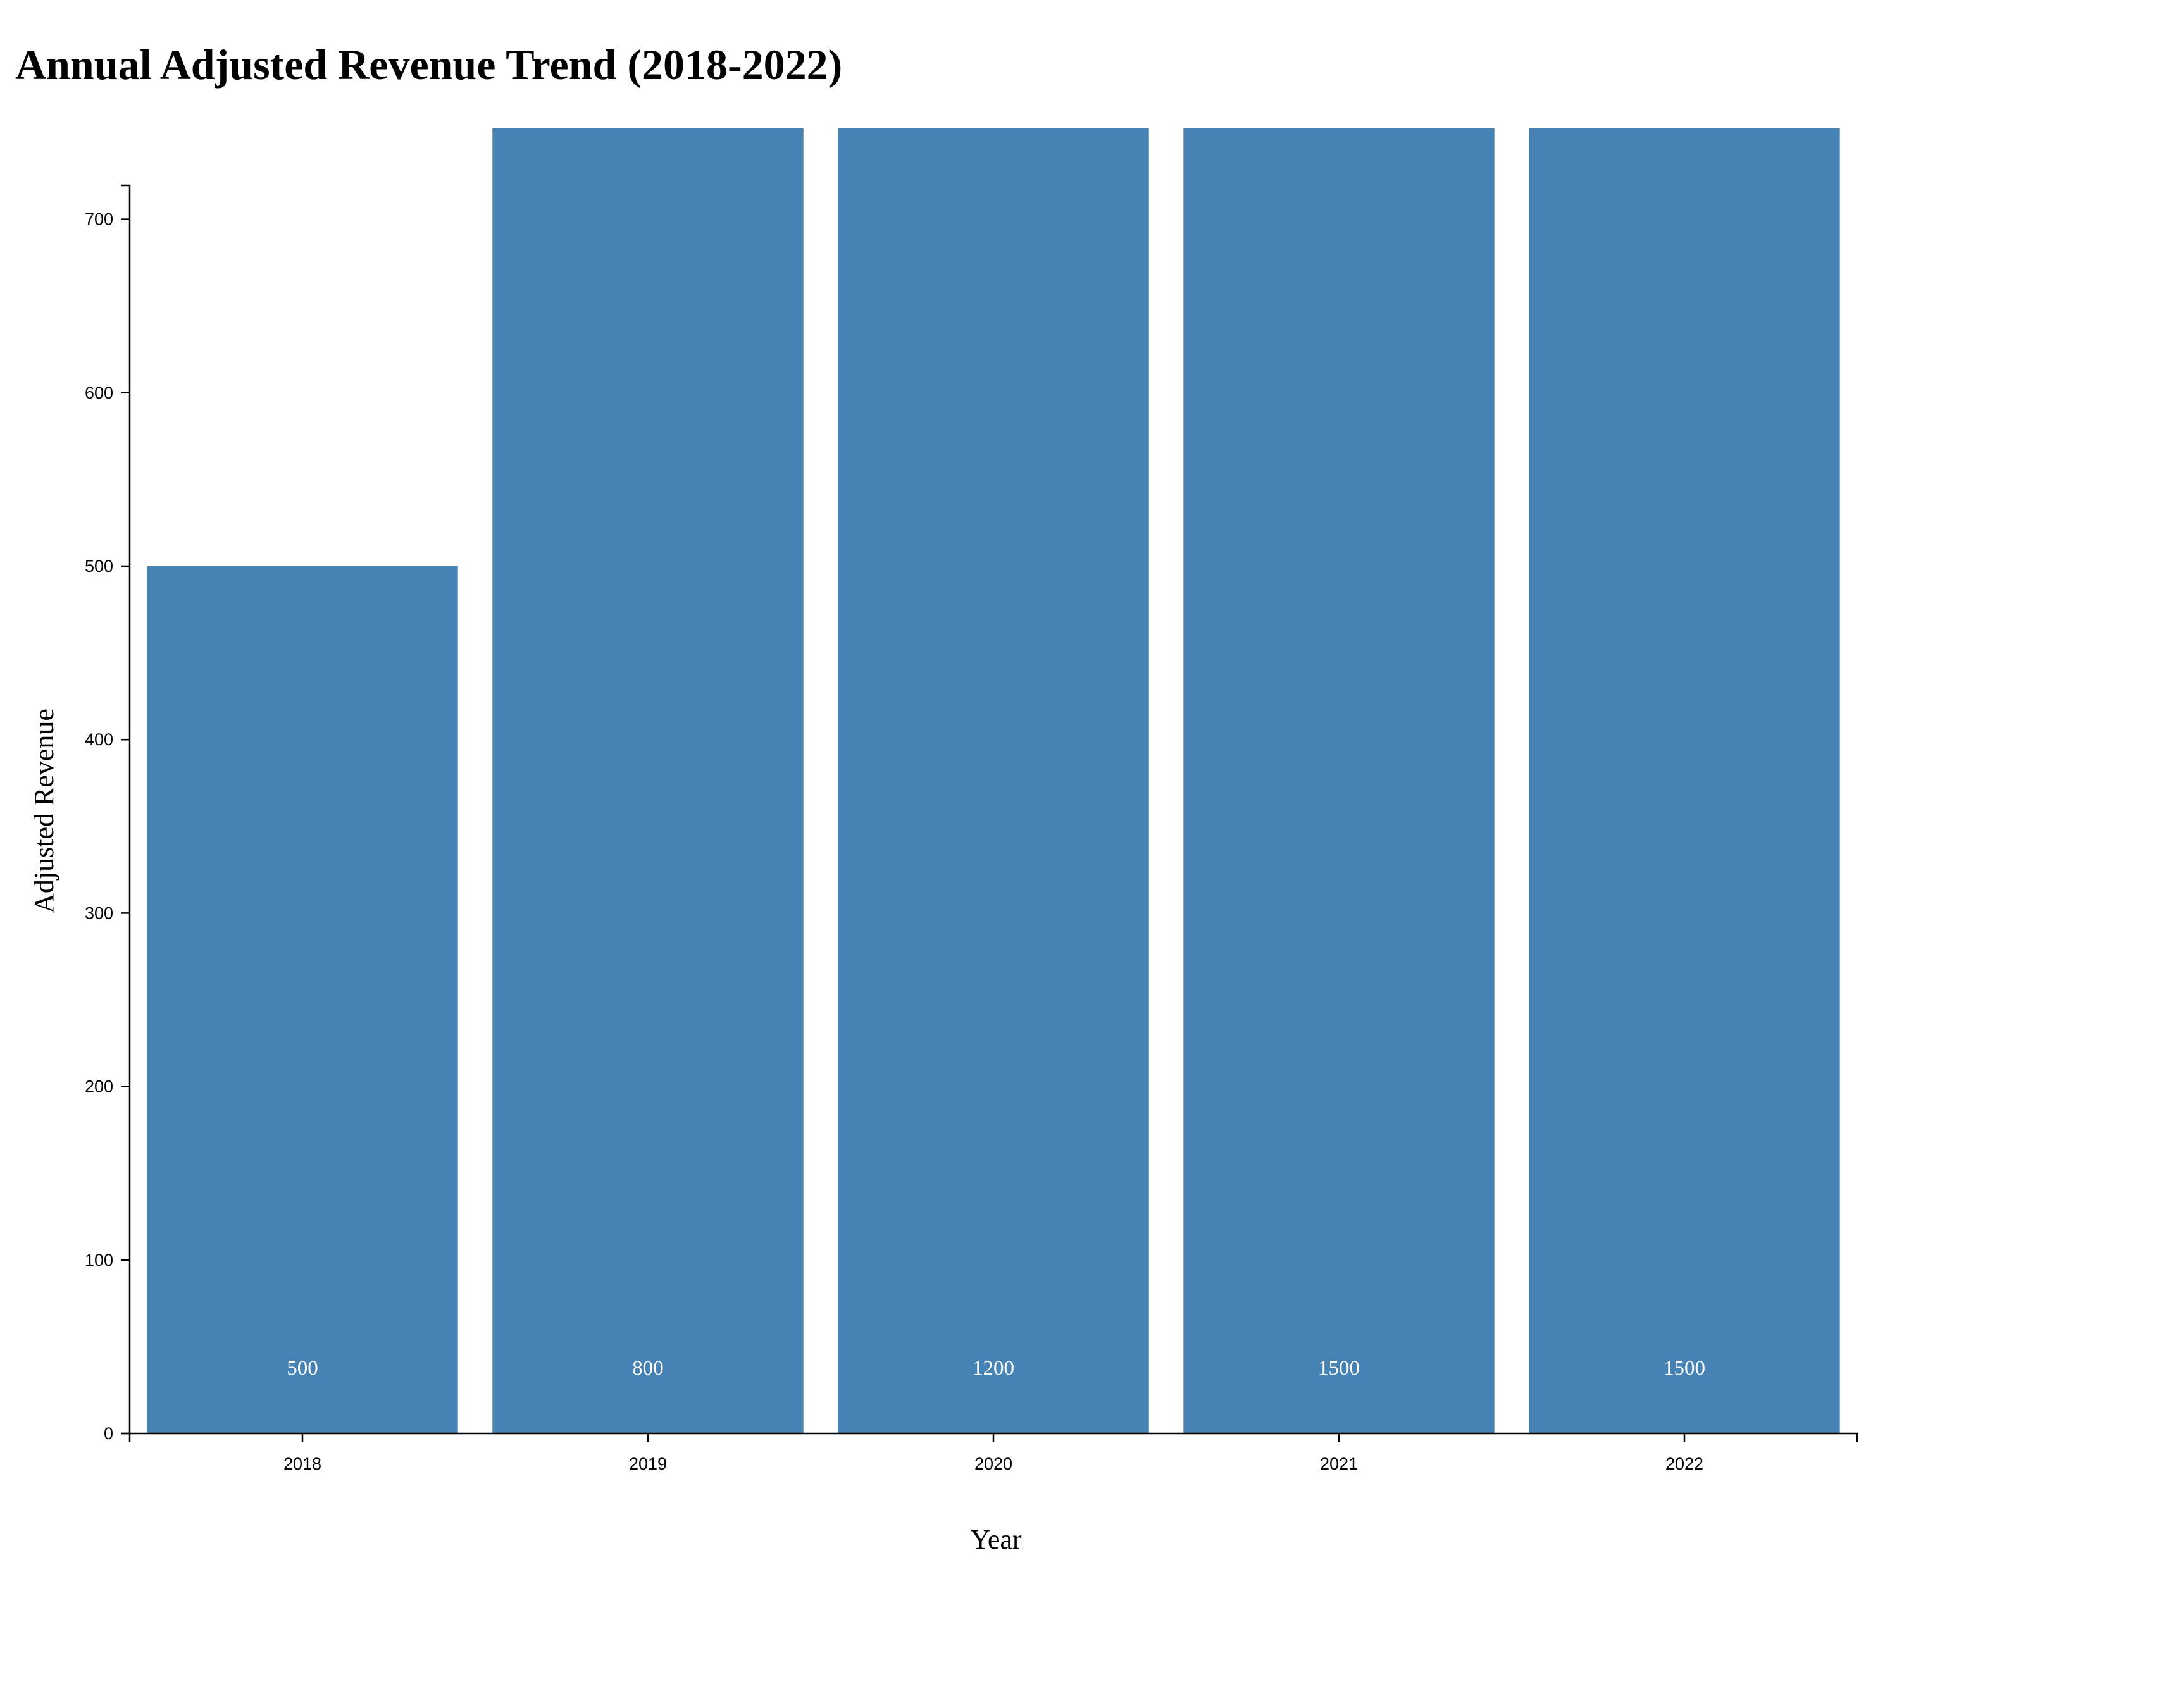 This screenshot has height=1708, width=2164. I want to click on x-tick-label-2019: 2019, so click(648, 1463).